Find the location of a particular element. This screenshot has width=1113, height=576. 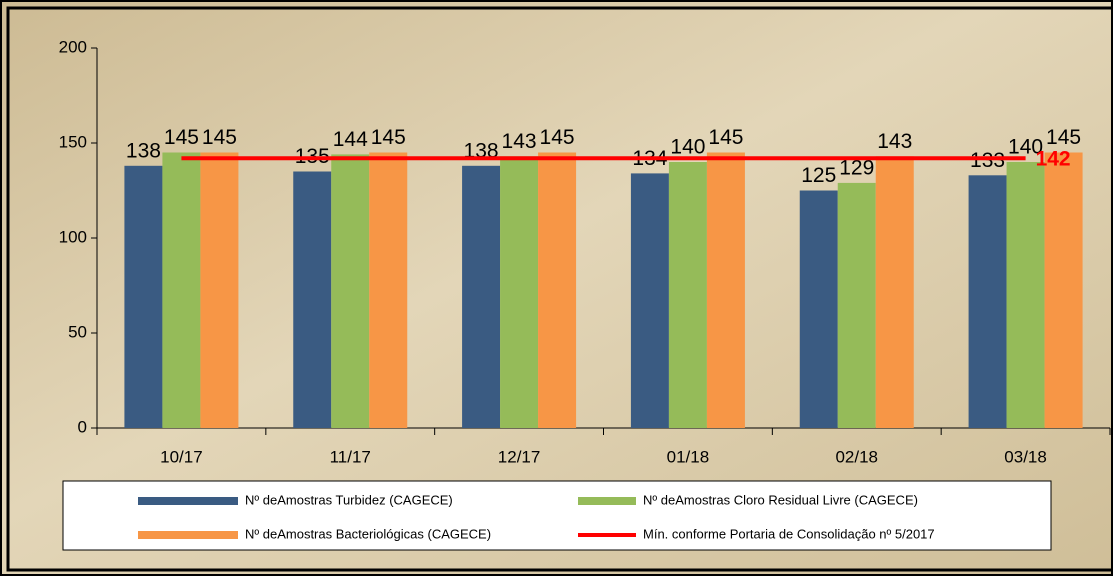

y-tick-label: 50 is located at coordinates (77, 331).